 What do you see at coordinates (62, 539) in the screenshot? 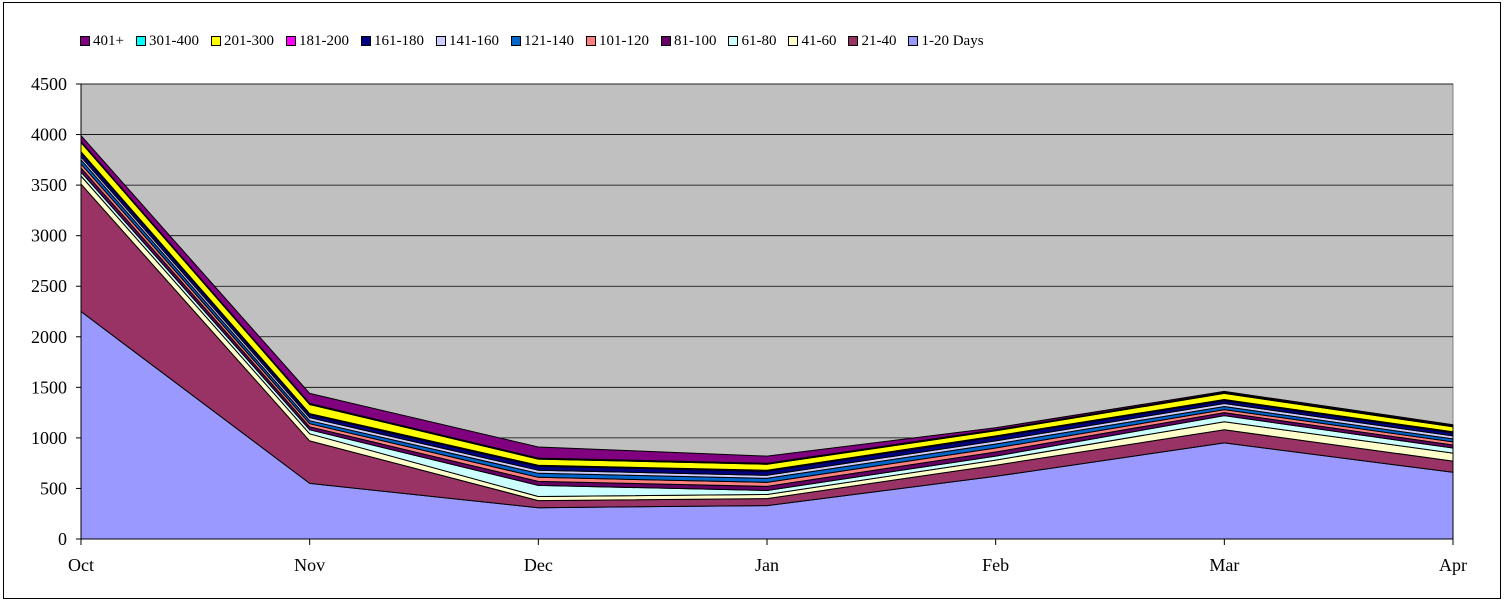
I see `y-tick-label: 0` at bounding box center [62, 539].